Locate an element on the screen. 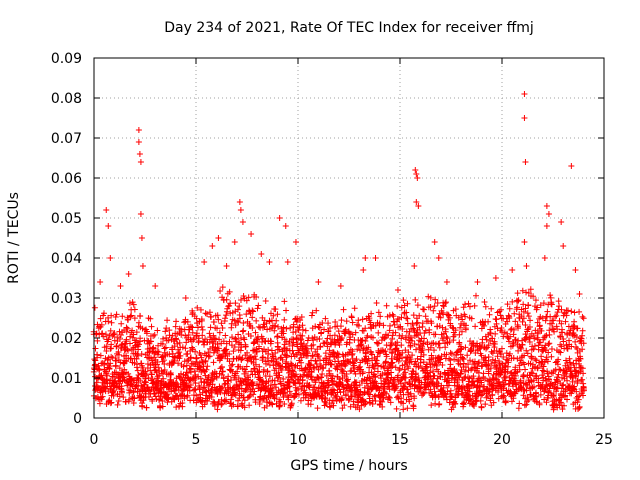 The height and width of the screenshot is (480, 640). x-tick-label: 10 is located at coordinates (298, 440).